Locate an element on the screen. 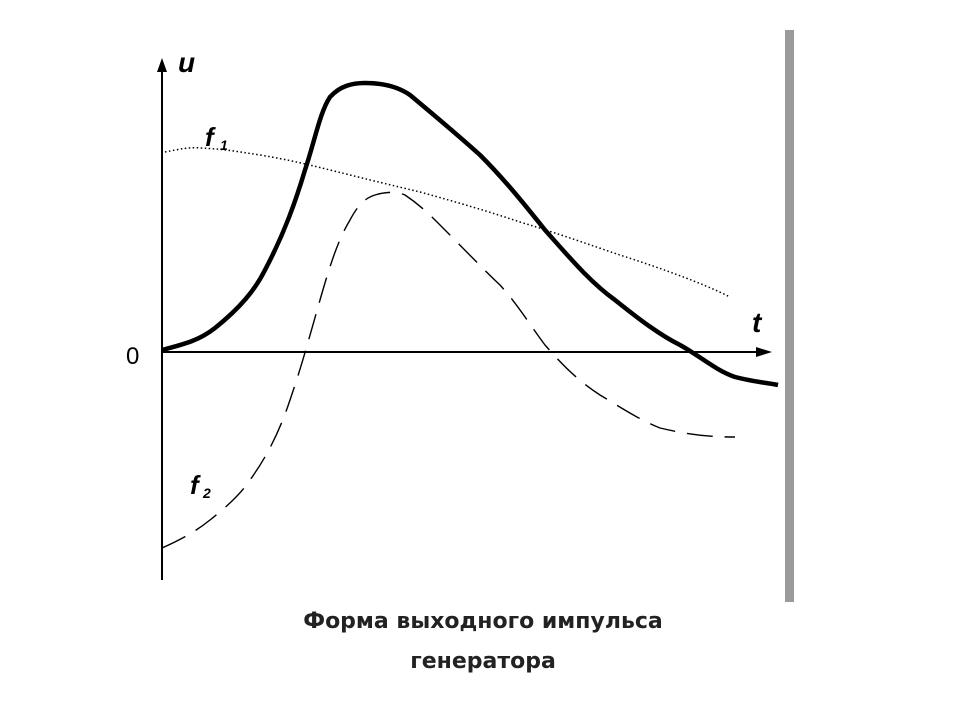 The width and height of the screenshot is (960, 720). x-axis-label: t is located at coordinates (757, 322).